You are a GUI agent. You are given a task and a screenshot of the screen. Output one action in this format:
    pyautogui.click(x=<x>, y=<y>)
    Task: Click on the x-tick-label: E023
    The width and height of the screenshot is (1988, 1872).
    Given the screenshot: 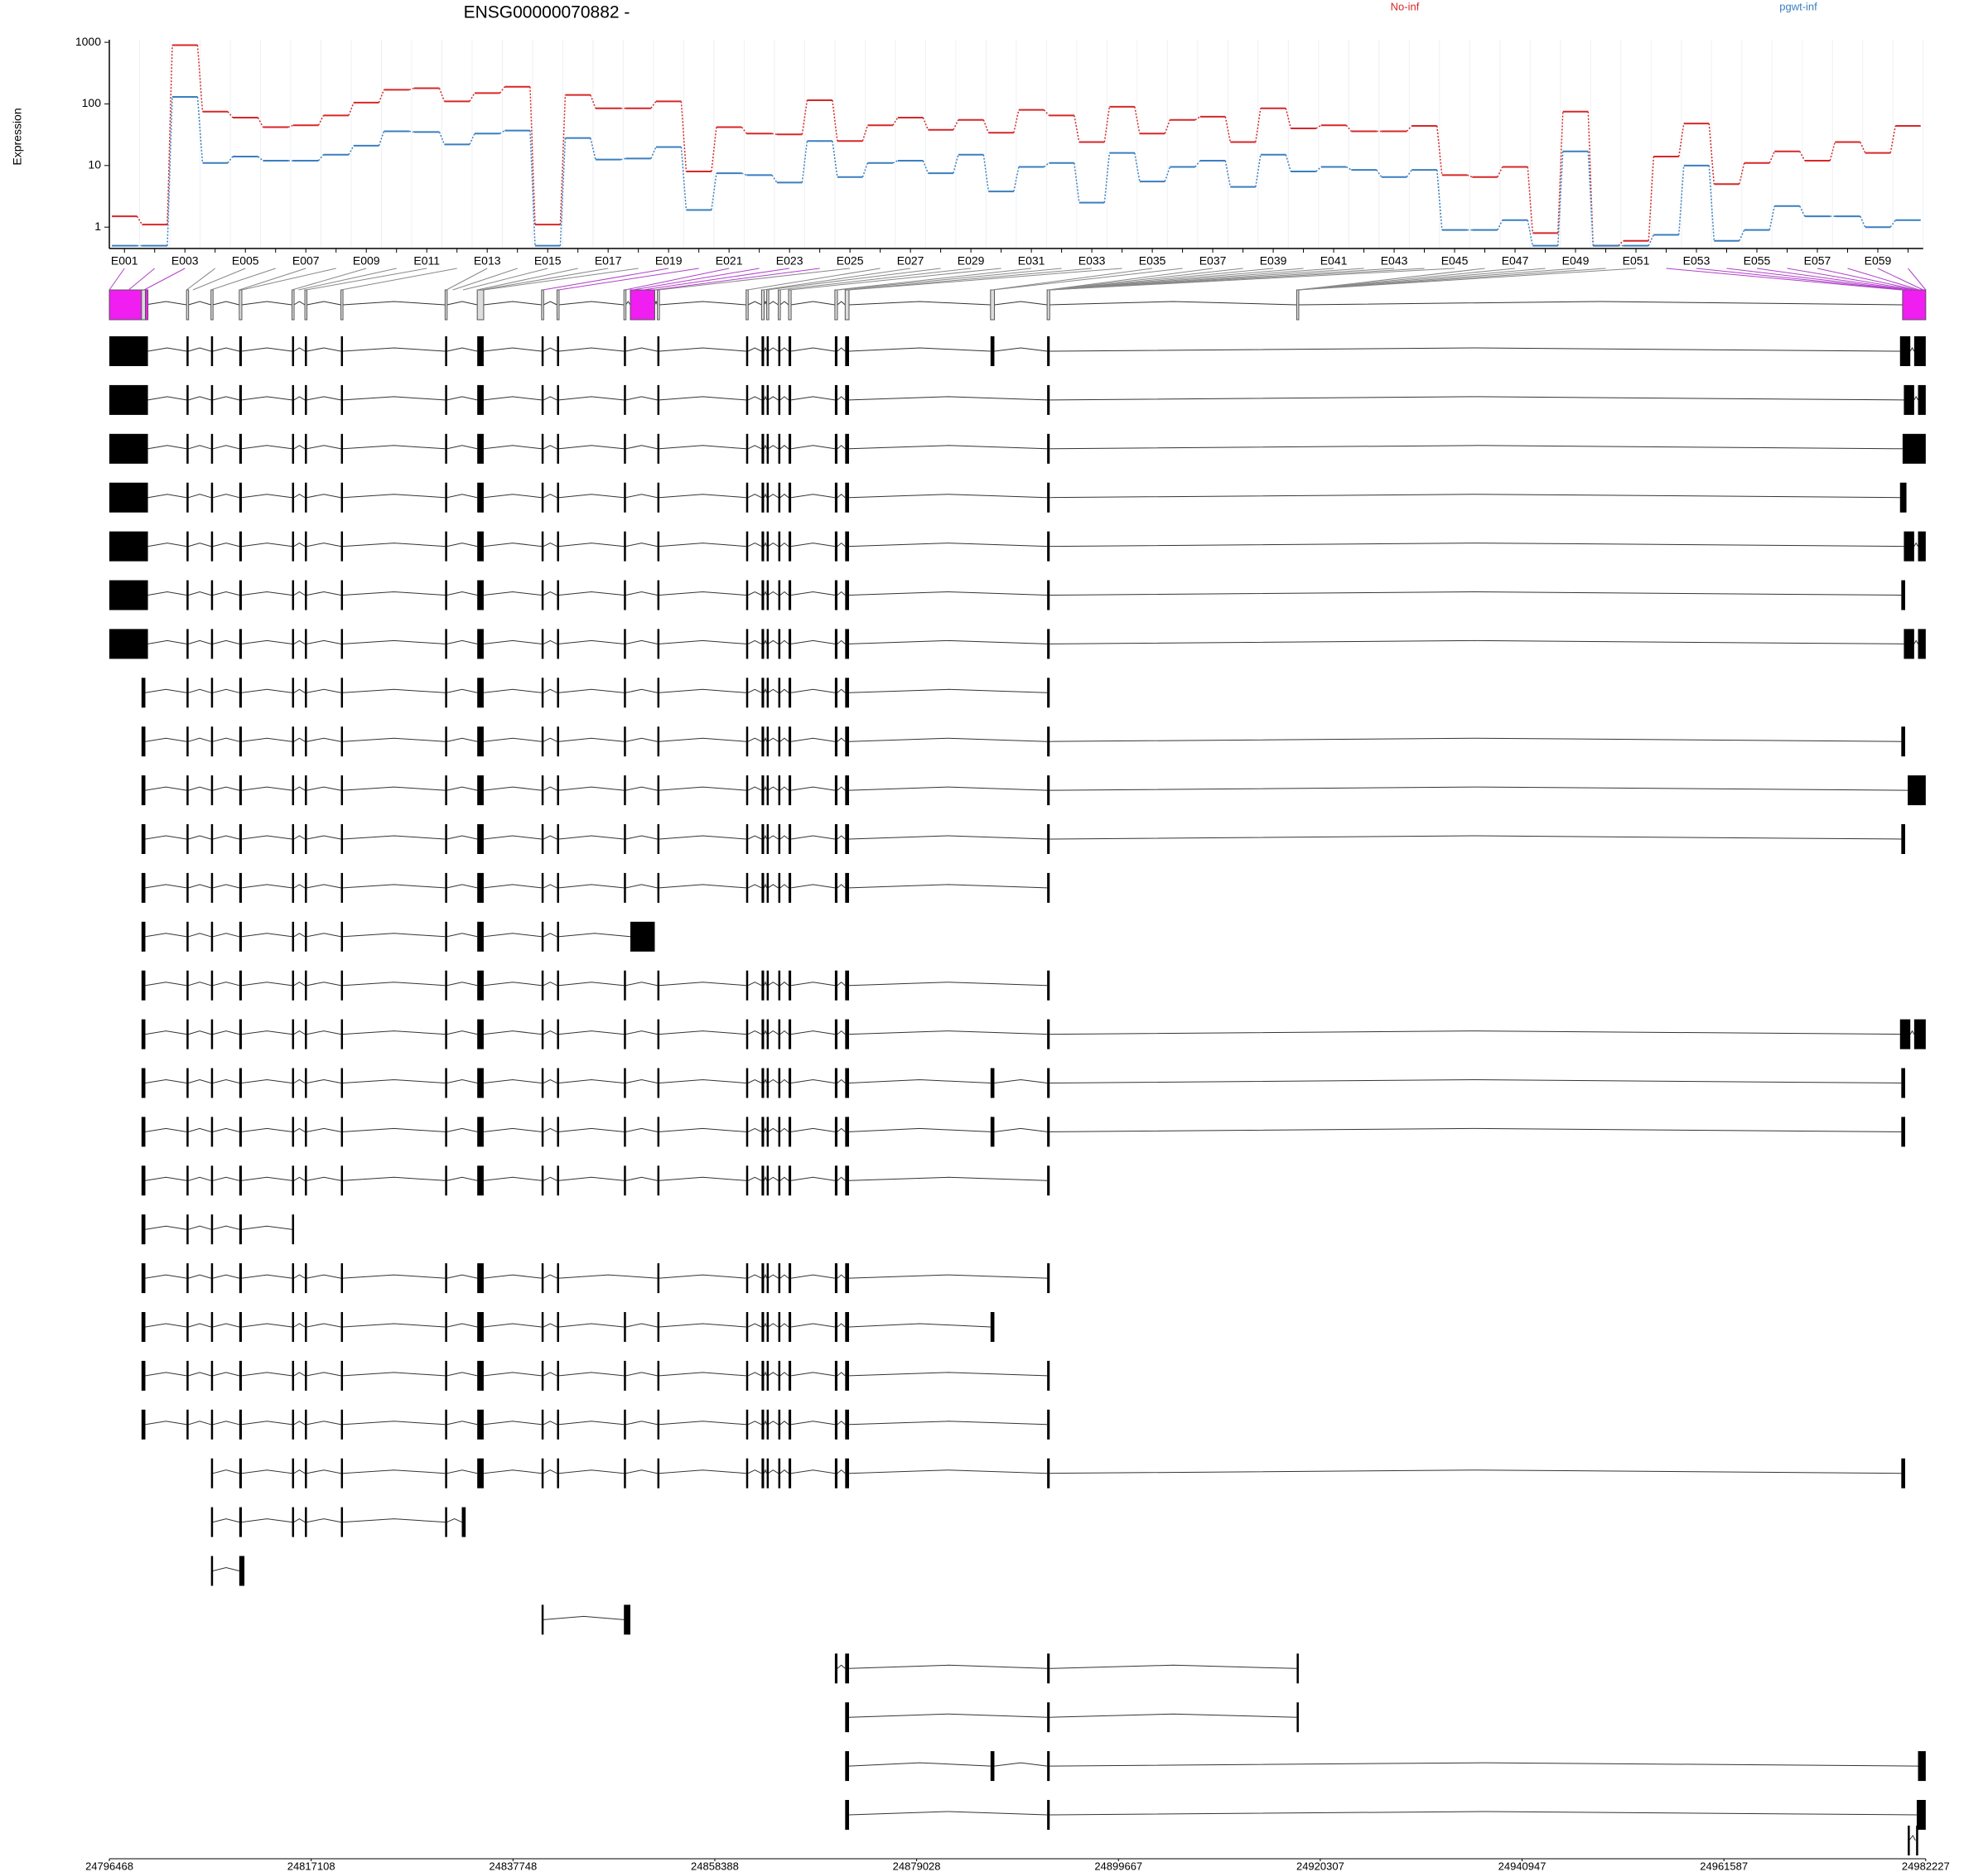 What is the action you would take?
    pyautogui.click(x=789, y=261)
    